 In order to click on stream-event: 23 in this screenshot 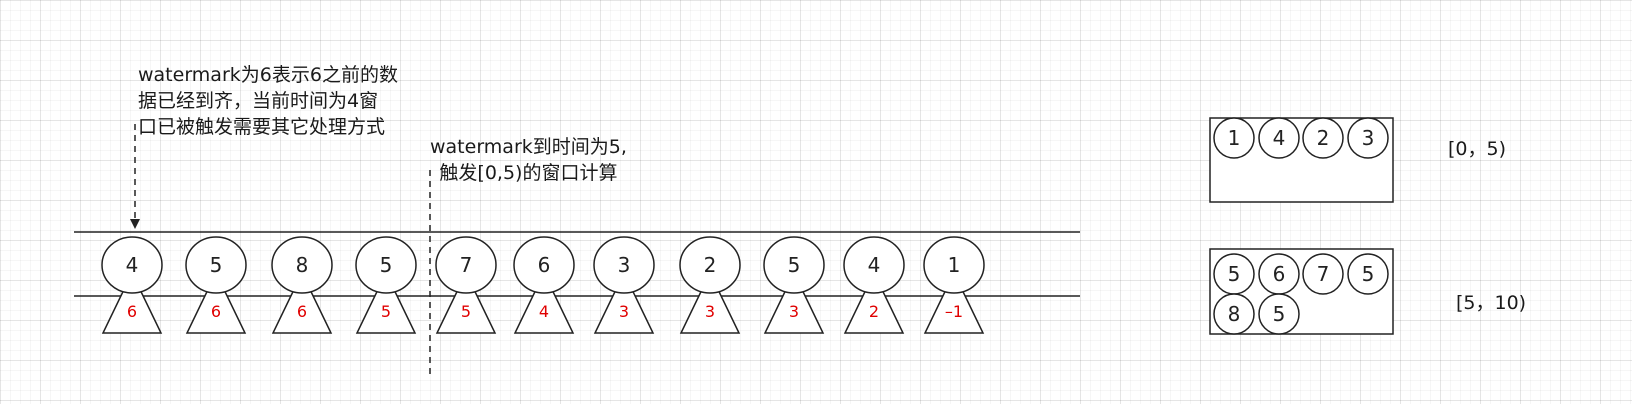, I will do `click(710, 285)`.